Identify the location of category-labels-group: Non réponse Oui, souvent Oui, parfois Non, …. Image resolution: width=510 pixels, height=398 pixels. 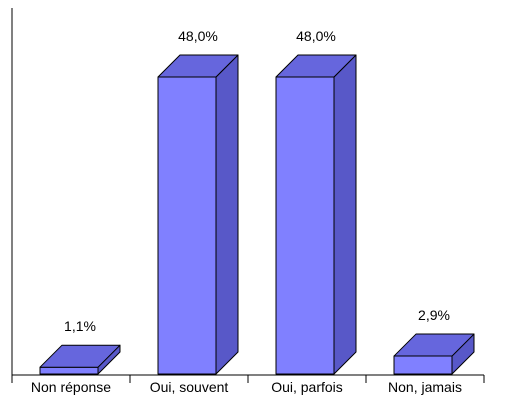
(246, 387).